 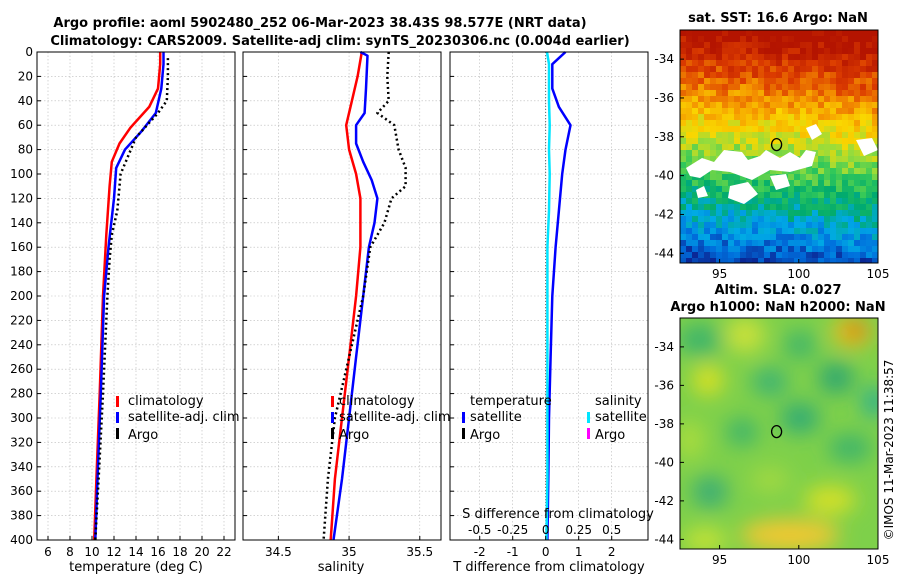 What do you see at coordinates (143, 435) in the screenshot?
I see `legend-label-argo: Argo` at bounding box center [143, 435].